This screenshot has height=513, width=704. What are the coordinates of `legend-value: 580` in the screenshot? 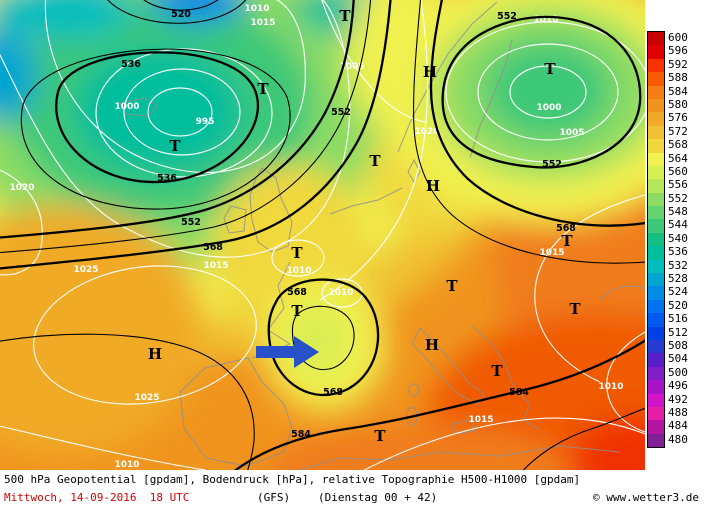 It's located at (678, 104).